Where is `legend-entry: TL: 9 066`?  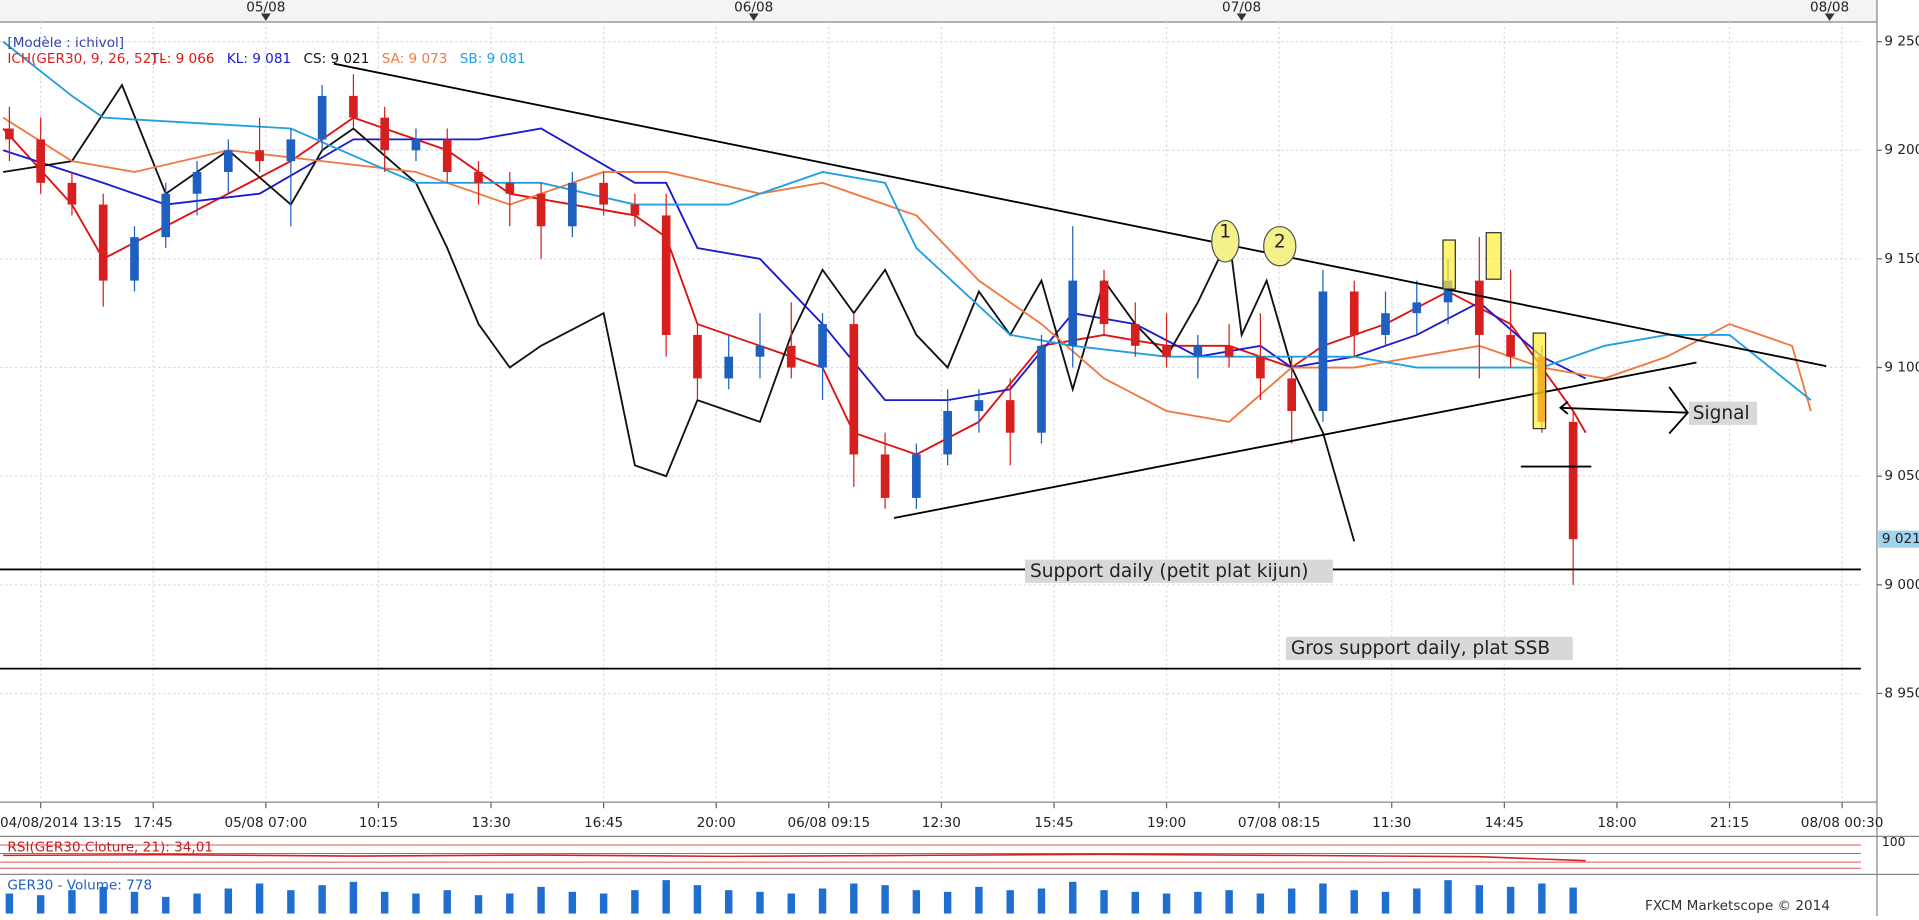 legend-entry: TL: 9 066 is located at coordinates (182, 59).